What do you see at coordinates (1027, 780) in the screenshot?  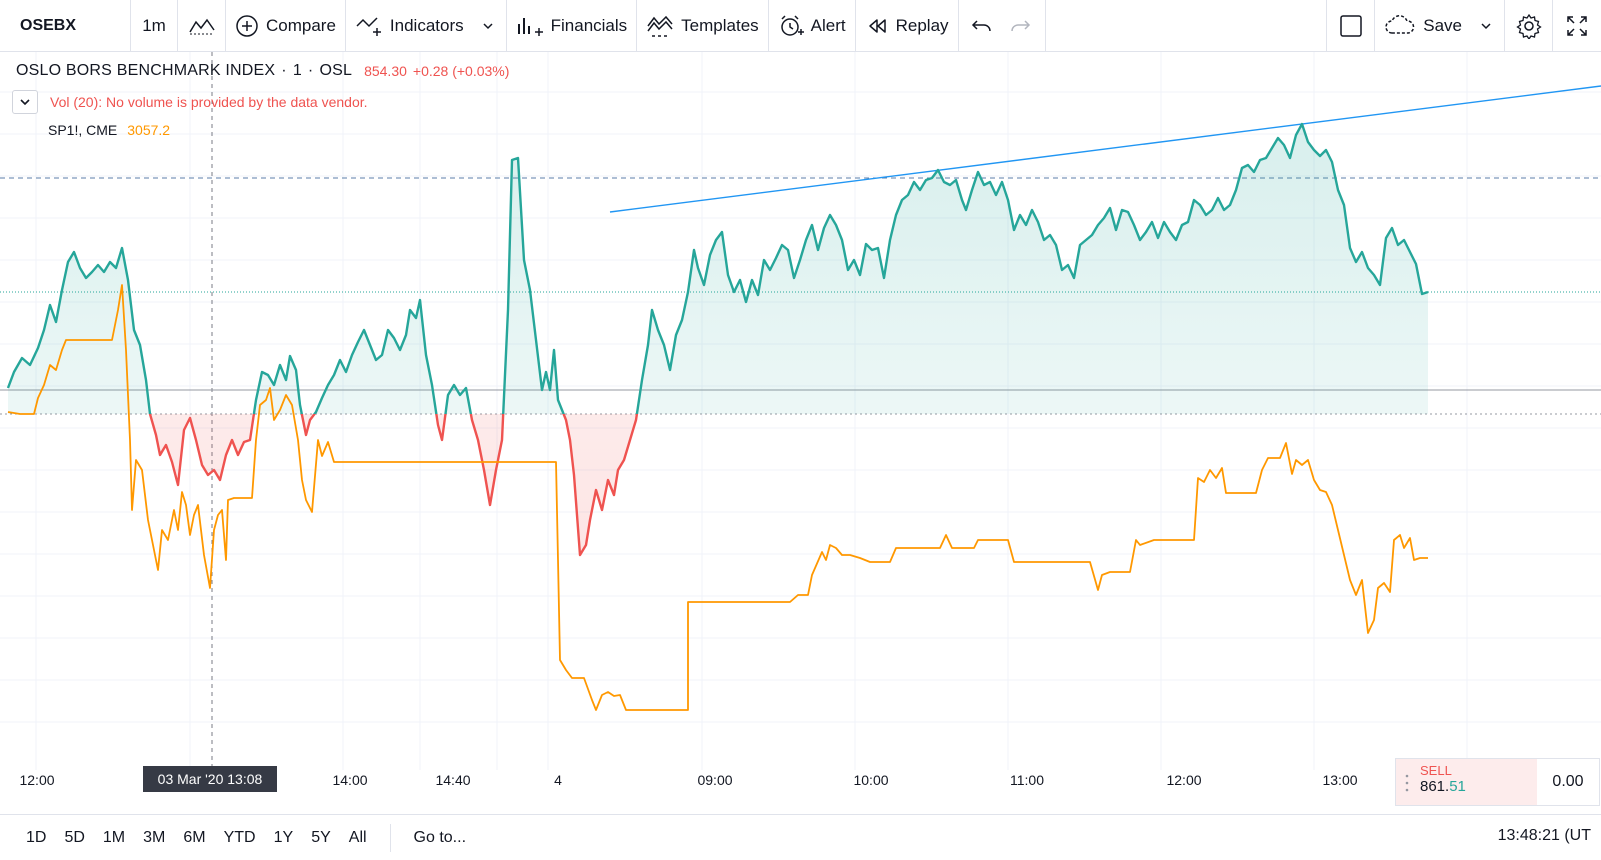 I see `time-label: 11:00` at bounding box center [1027, 780].